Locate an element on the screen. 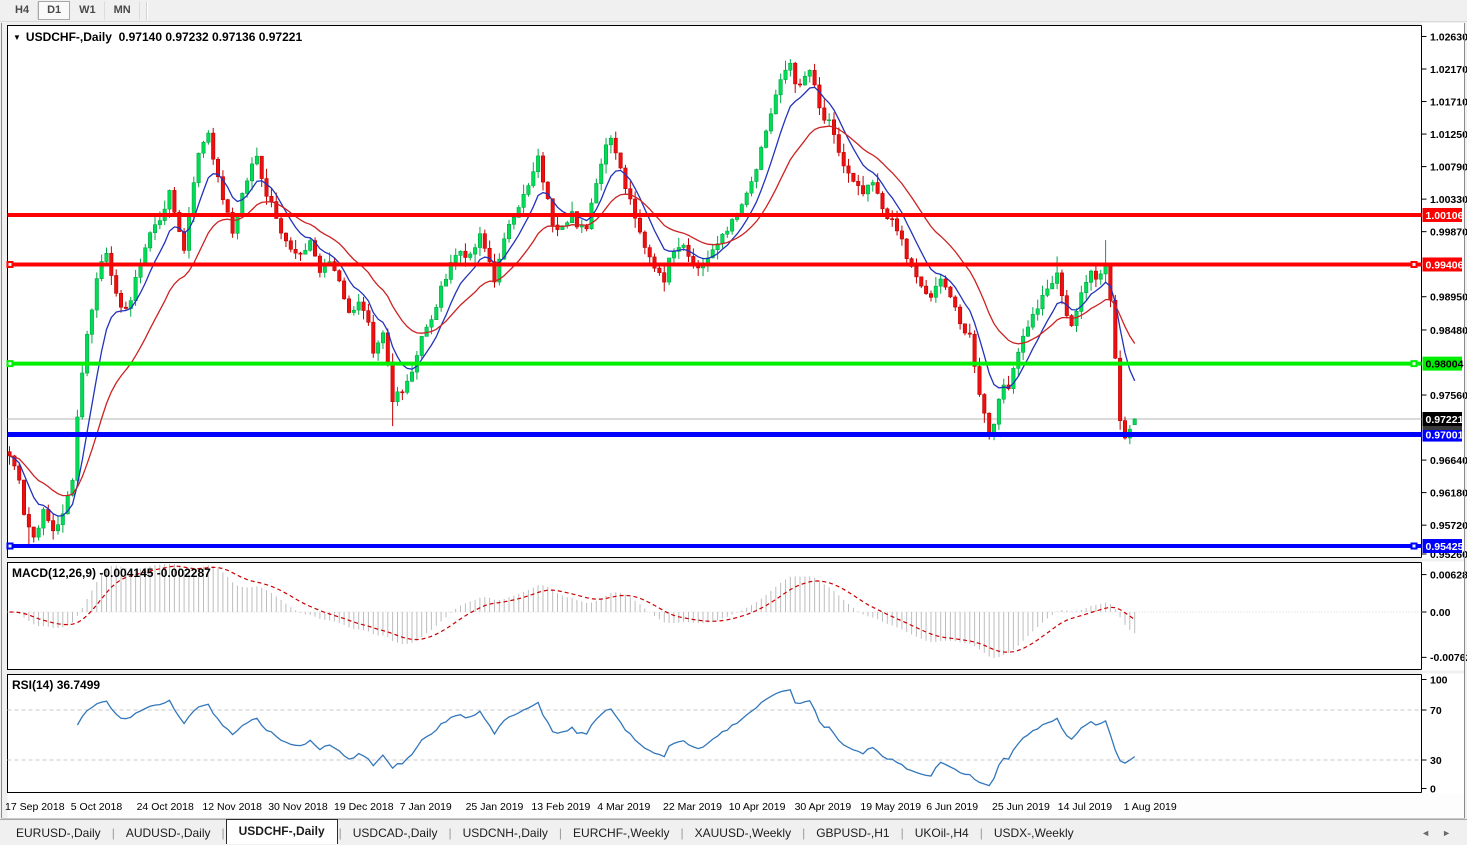  macd-tick-label: 0.006286 is located at coordinates (1448, 575).